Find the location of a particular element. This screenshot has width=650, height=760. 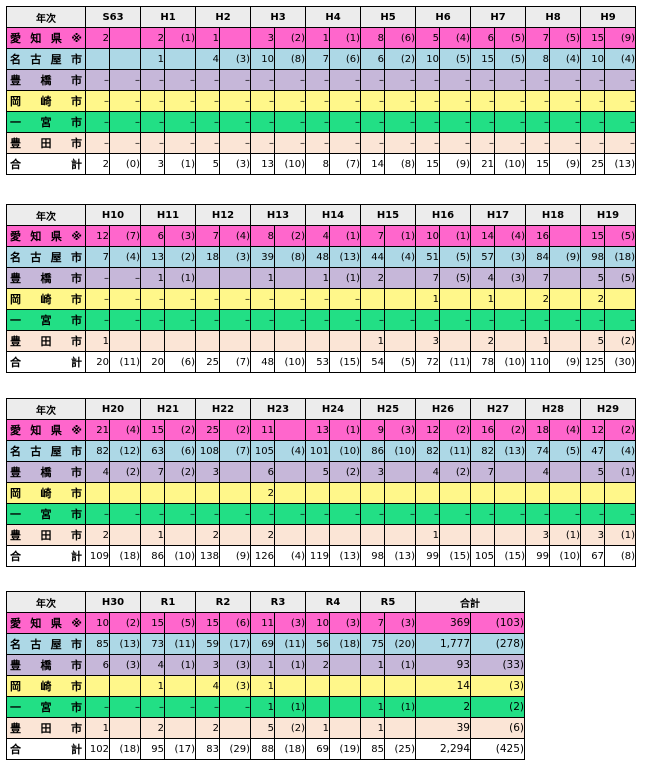

table-row-ichinomiya: 一 宮 市 – – – – – –1 (1) 1 (1) 2 (2) is located at coordinates (265, 707).